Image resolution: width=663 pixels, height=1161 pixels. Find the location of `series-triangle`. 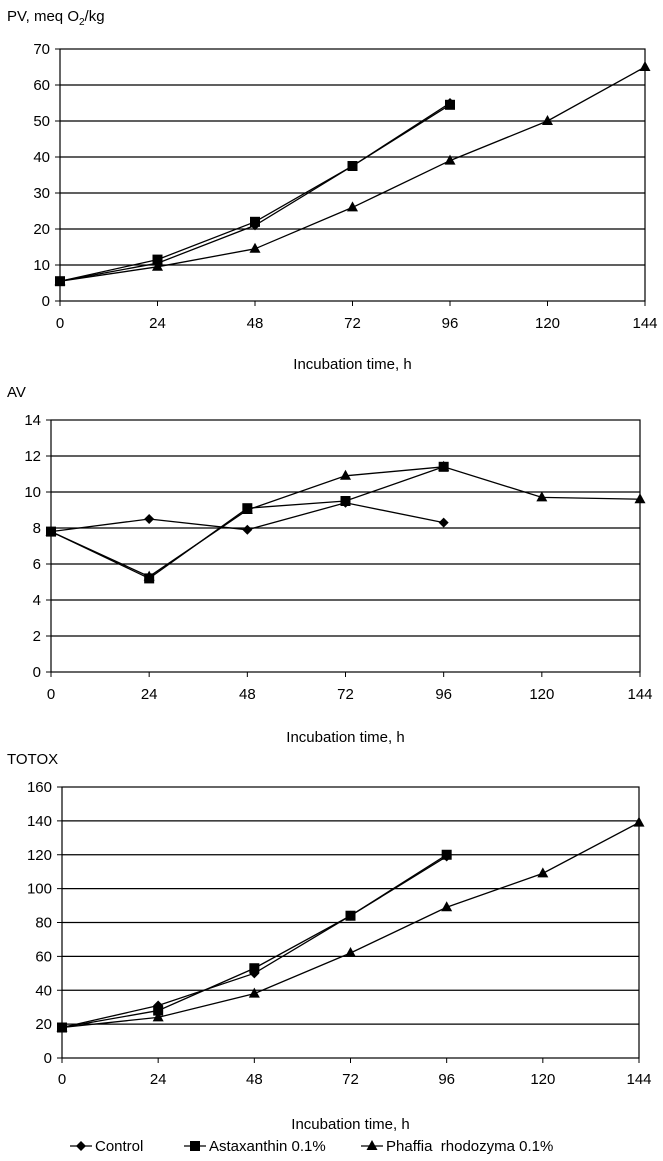

series-triangle is located at coordinates (345, 520).